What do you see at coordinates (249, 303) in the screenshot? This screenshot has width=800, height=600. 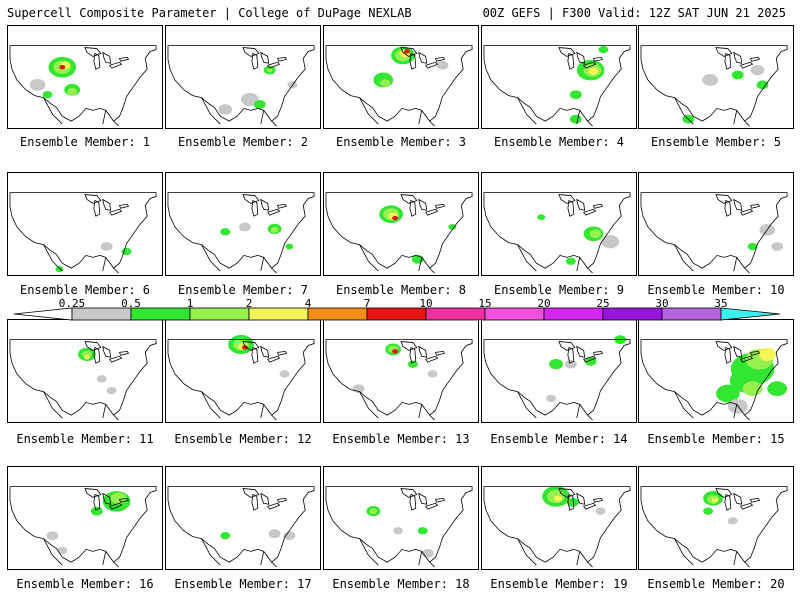 I see `colorbar-tick-label: 2` at bounding box center [249, 303].